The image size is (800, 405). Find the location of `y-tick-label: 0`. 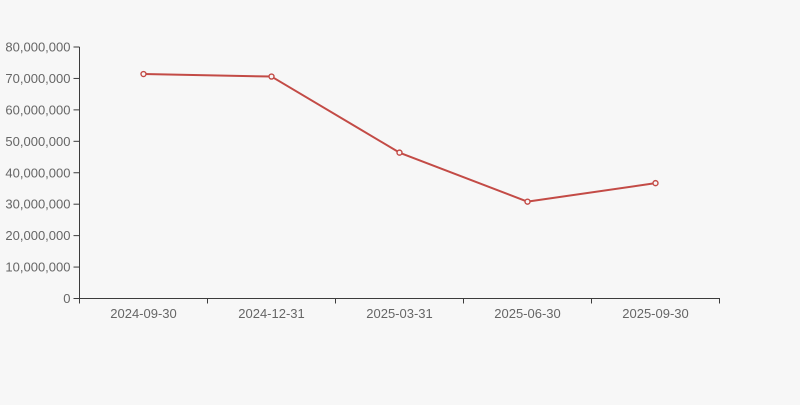

y-tick-label: 0 is located at coordinates (66, 298).